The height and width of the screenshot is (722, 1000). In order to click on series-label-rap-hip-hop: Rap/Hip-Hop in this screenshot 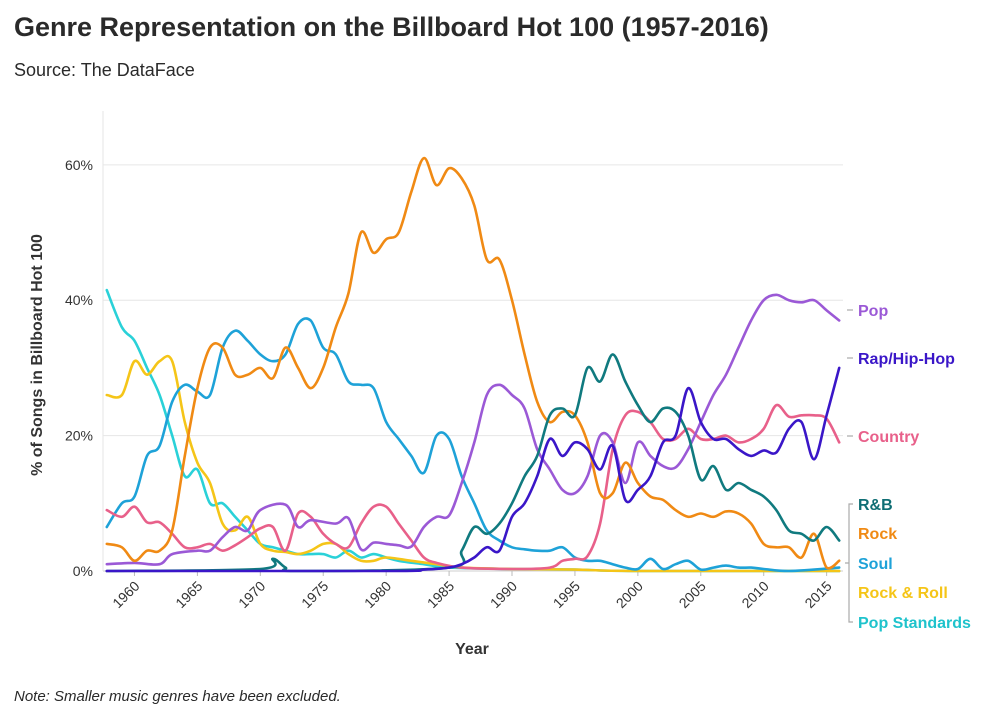, I will do `click(906, 359)`.